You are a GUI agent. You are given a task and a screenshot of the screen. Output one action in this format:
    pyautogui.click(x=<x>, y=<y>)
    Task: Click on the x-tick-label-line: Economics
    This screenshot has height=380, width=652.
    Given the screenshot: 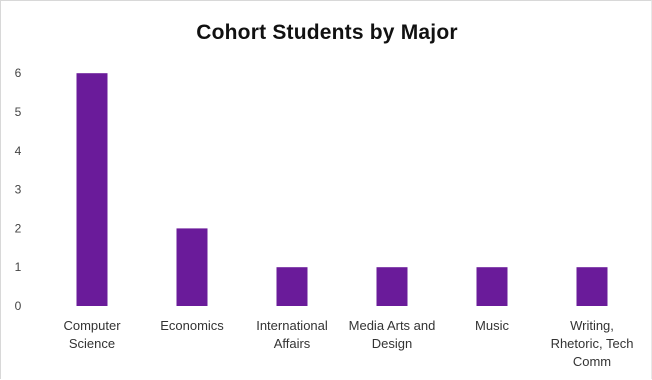 What is the action you would take?
    pyautogui.click(x=192, y=325)
    